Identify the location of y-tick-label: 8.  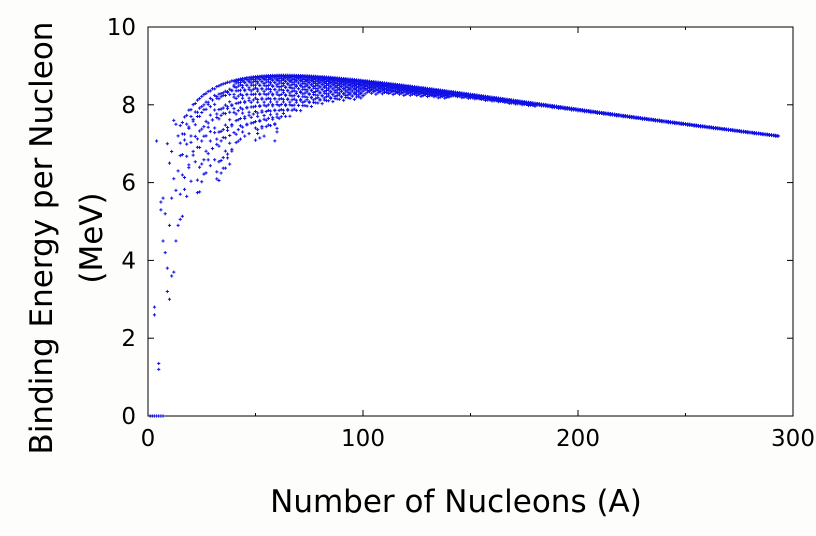
(128, 106).